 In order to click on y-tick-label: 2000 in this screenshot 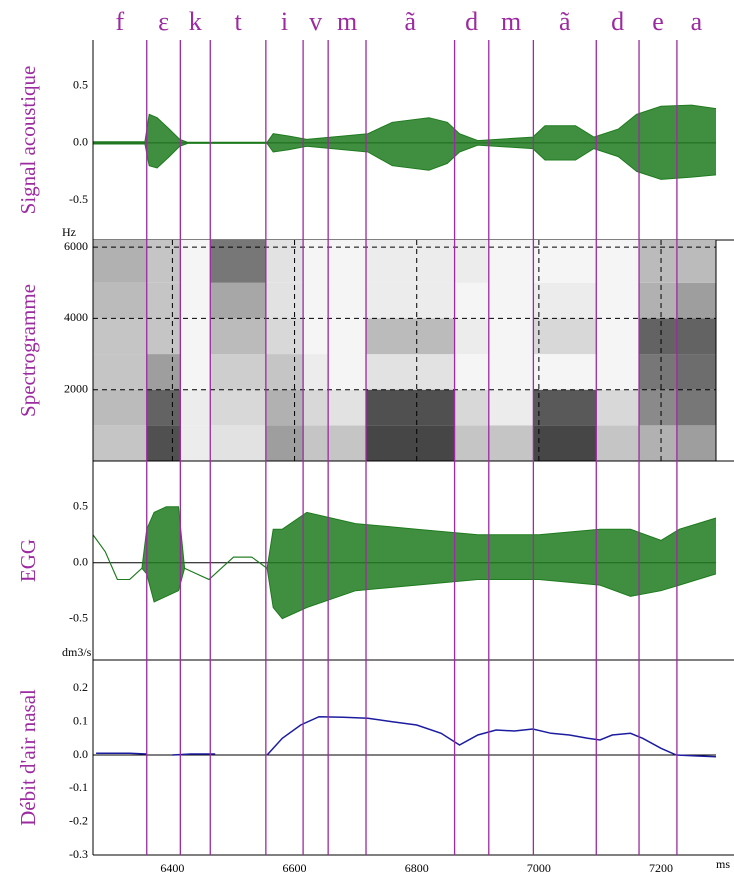, I will do `click(76, 388)`.